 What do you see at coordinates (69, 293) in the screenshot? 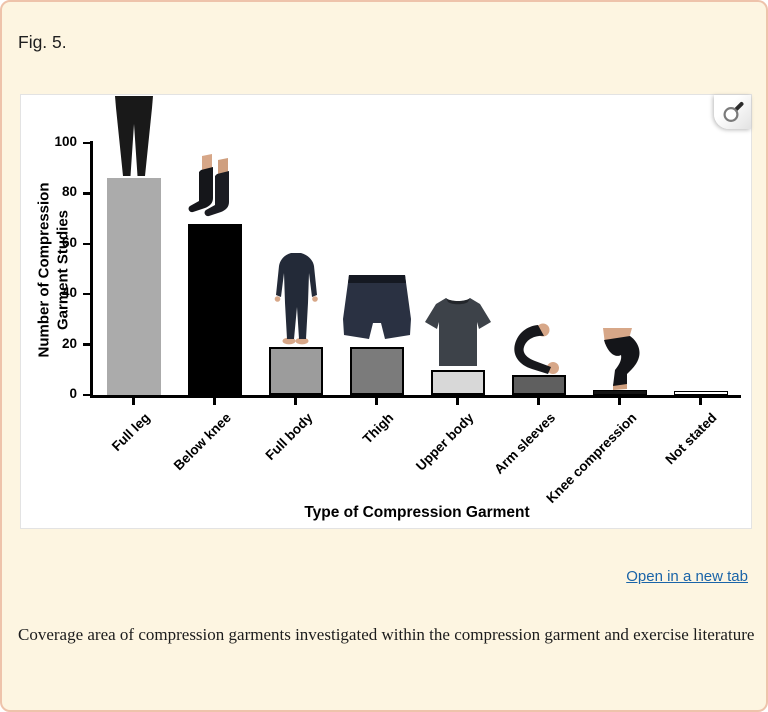
I see `y-axis-tick-label: 40` at bounding box center [69, 293].